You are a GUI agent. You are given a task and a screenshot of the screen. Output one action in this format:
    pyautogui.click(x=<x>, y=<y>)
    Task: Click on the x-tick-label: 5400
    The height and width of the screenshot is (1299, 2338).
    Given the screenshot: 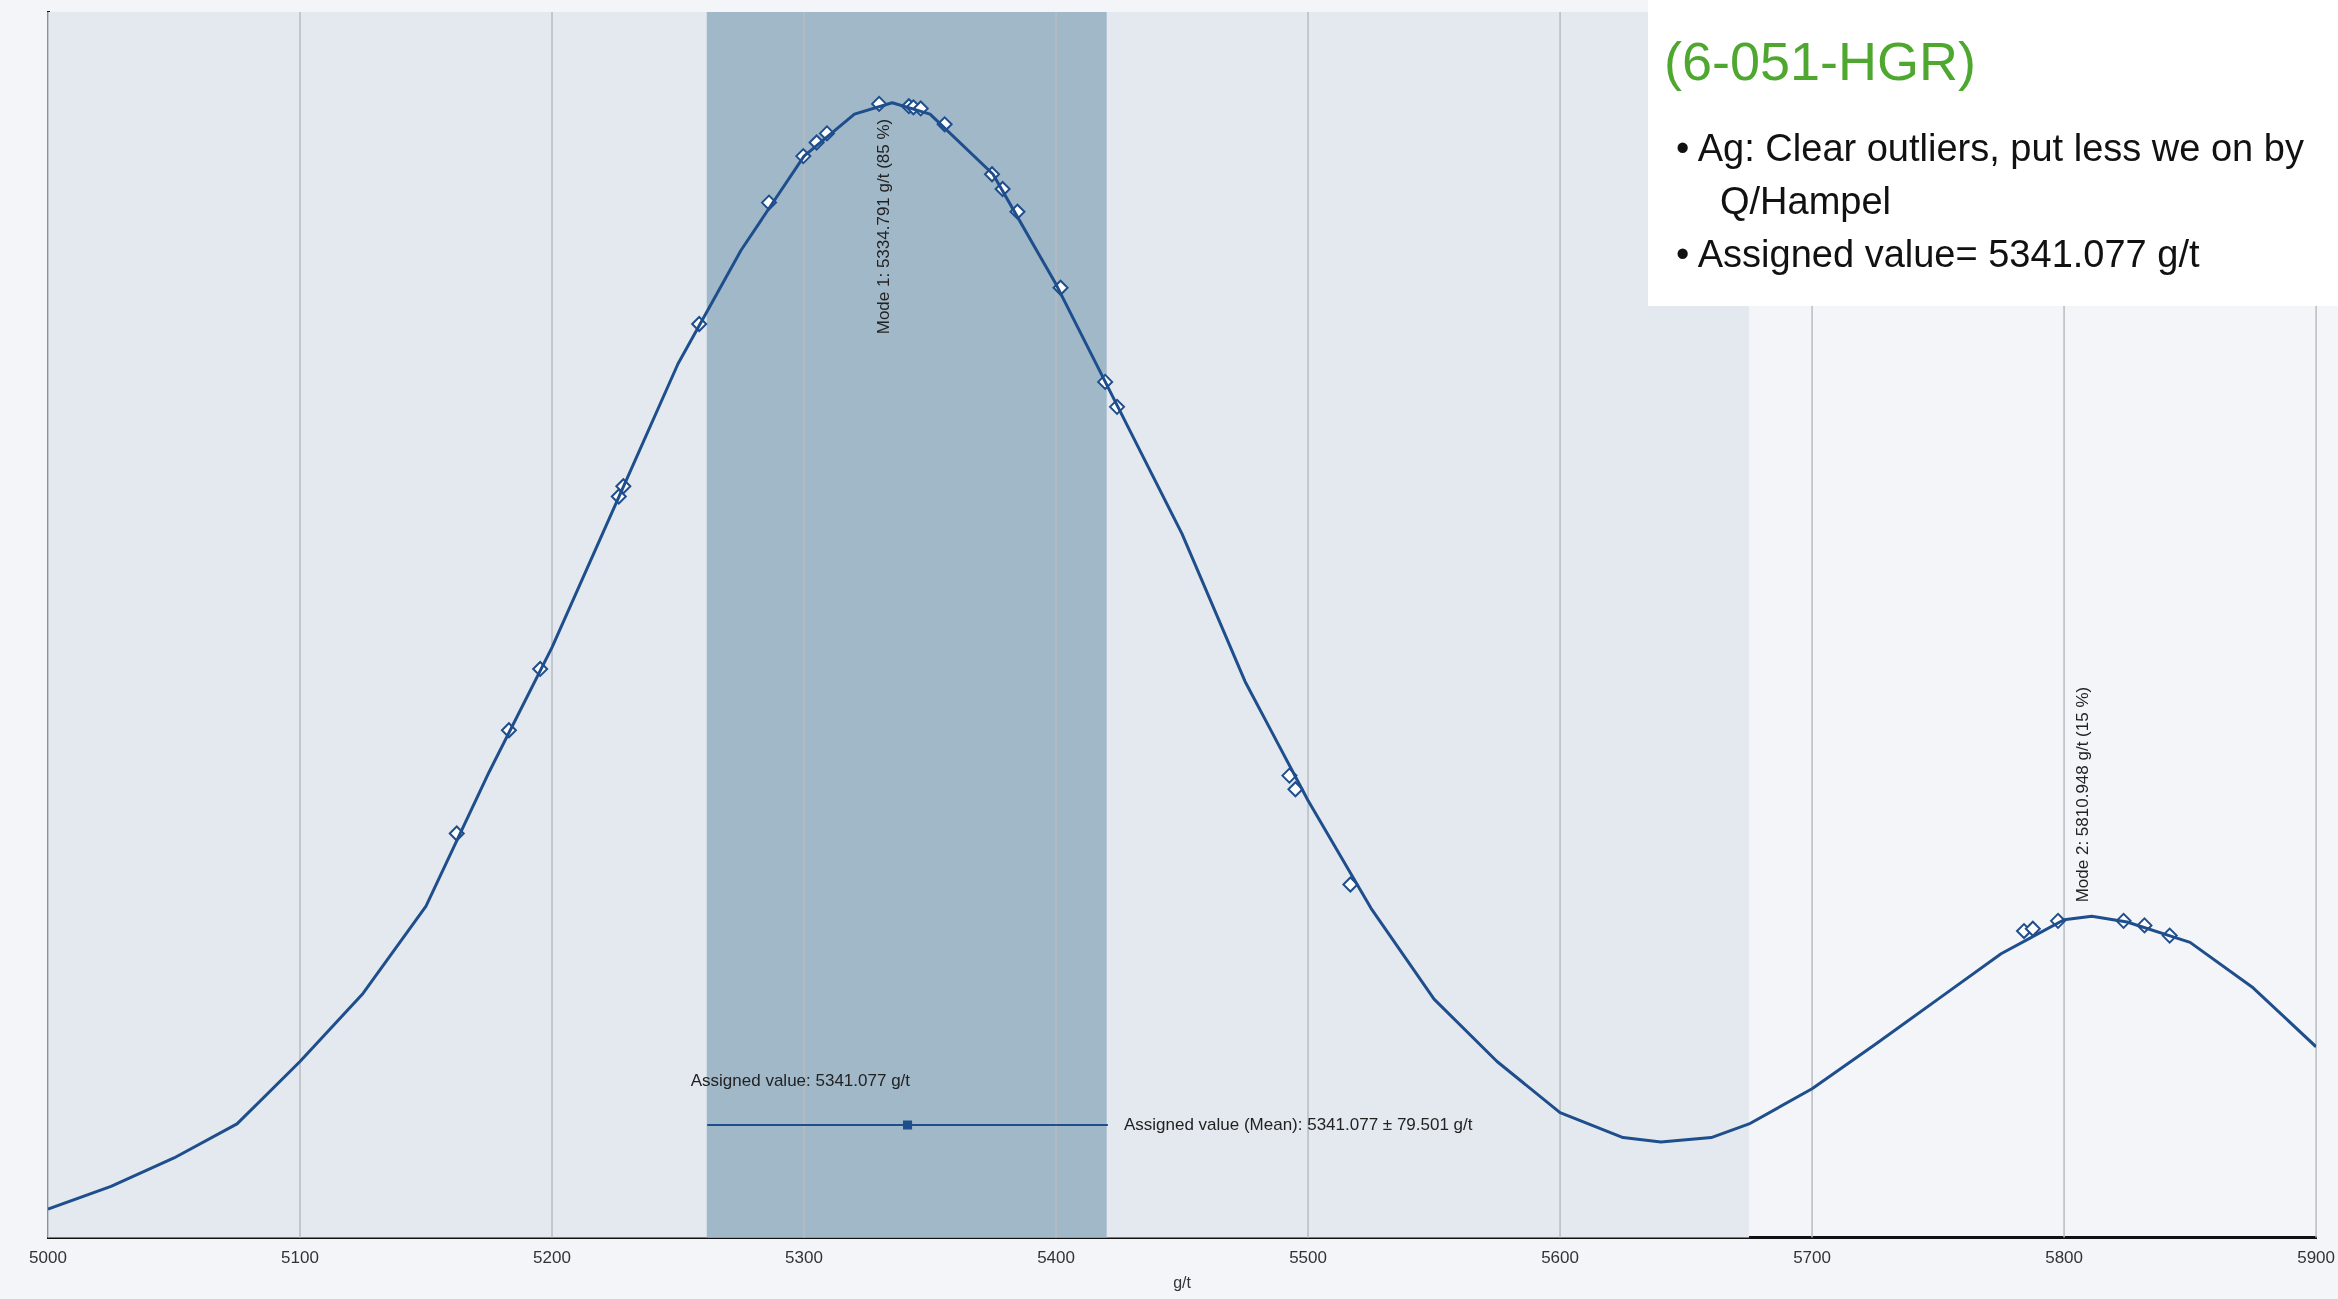 What is the action you would take?
    pyautogui.click(x=1056, y=1258)
    